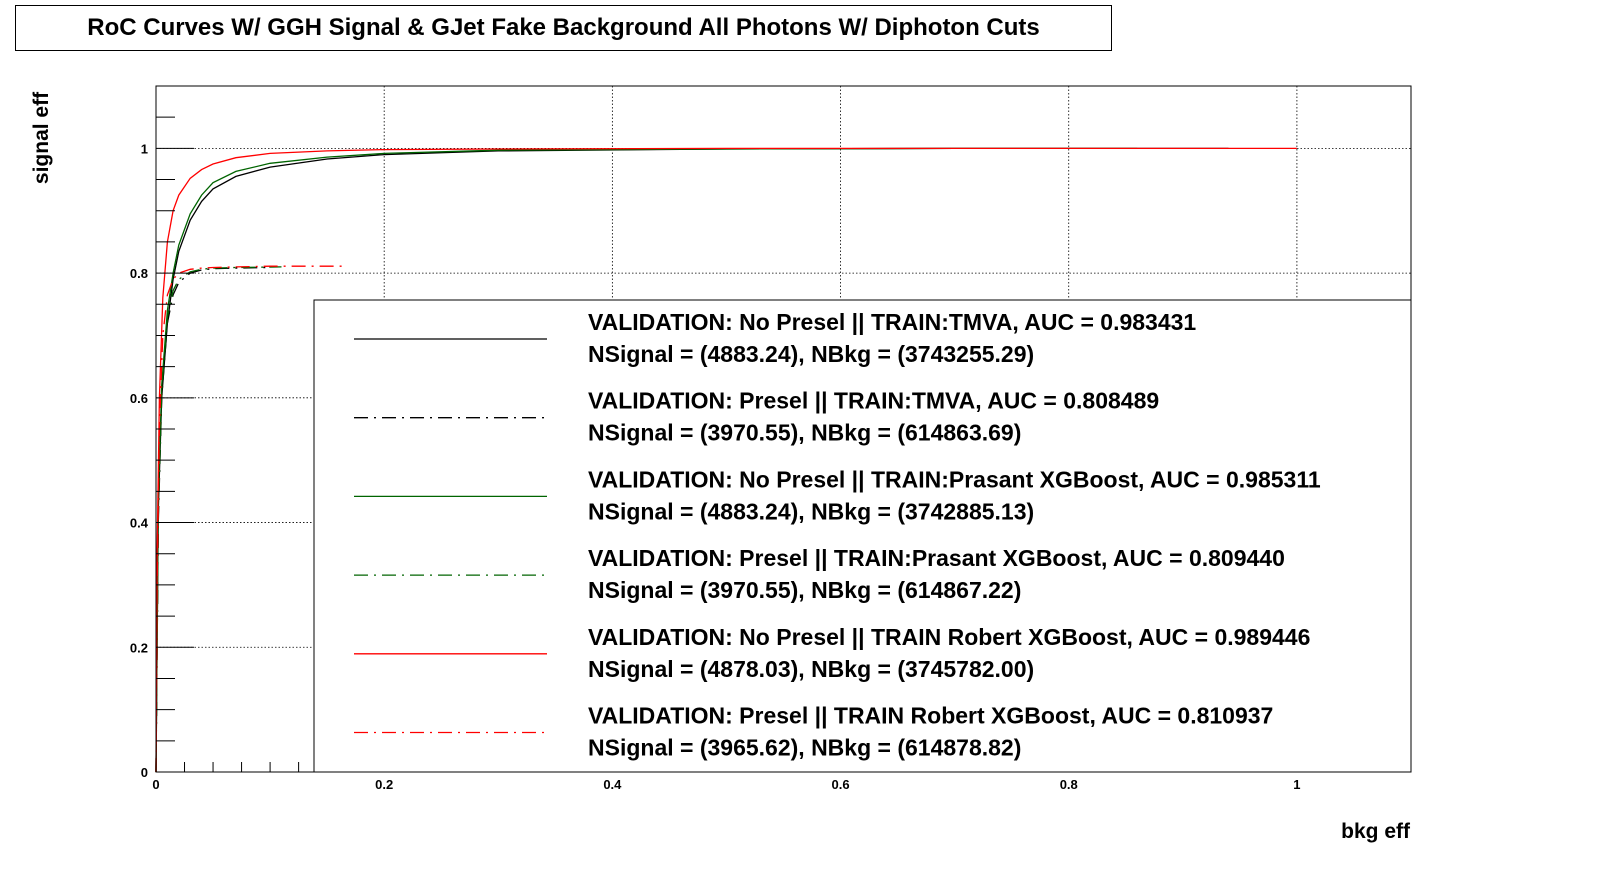  Describe the element at coordinates (804, 748) in the screenshot. I see `legend-stats-6: NSignal = (3965.62), NBkg = (614878.82)` at that location.